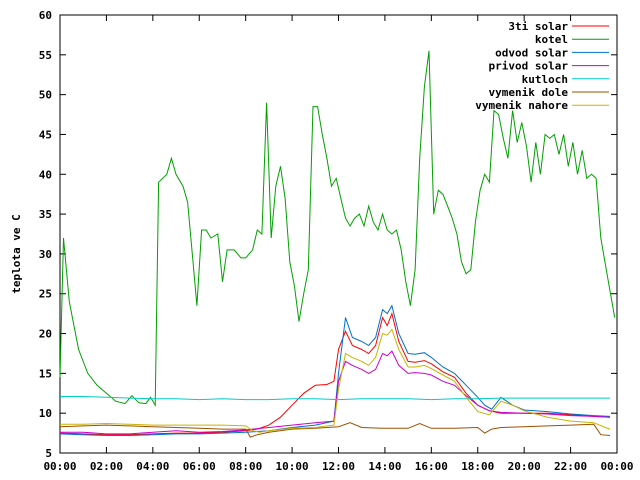 The width and height of the screenshot is (640, 480). I want to click on y-tick-label: 55, so click(45, 55).